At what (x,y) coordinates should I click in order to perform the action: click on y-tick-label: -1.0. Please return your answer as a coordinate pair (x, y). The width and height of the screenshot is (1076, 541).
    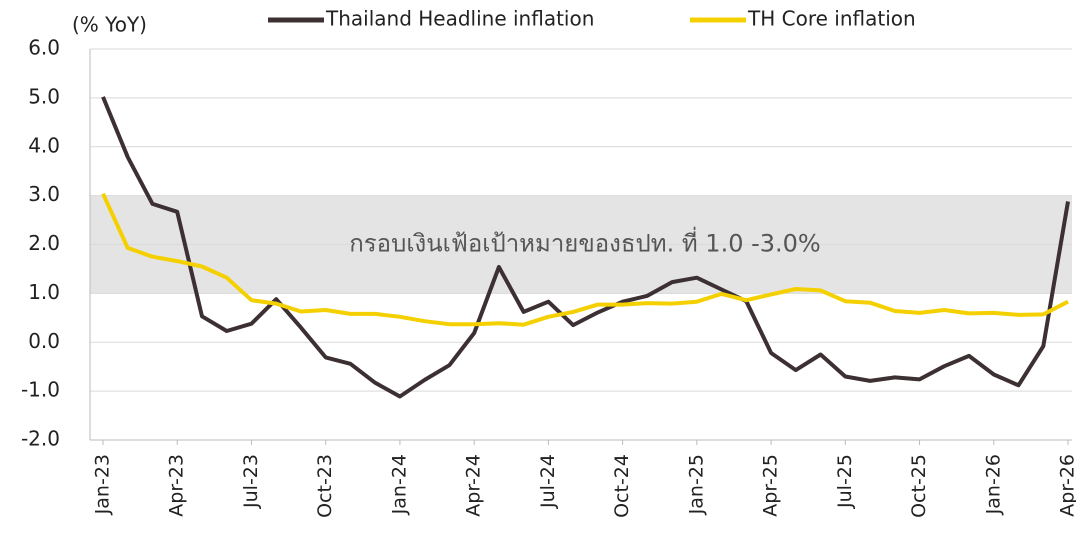
    Looking at the image, I should click on (40, 390).